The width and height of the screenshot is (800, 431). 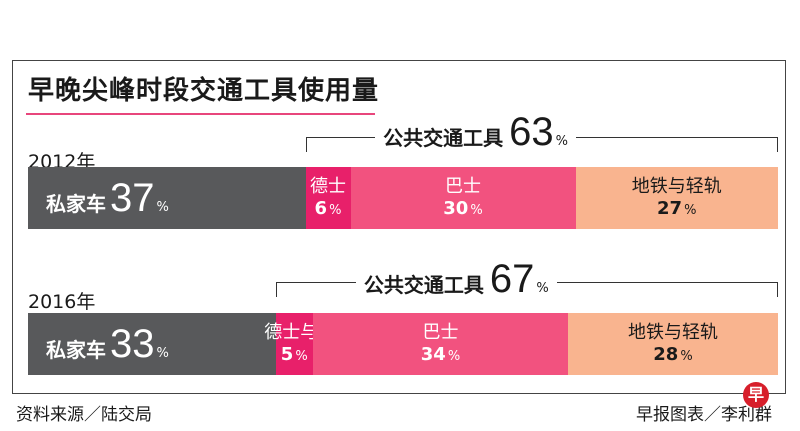 What do you see at coordinates (204, 91) in the screenshot?
I see `chart-title: 早晚尖峰时段交通工具使用量` at bounding box center [204, 91].